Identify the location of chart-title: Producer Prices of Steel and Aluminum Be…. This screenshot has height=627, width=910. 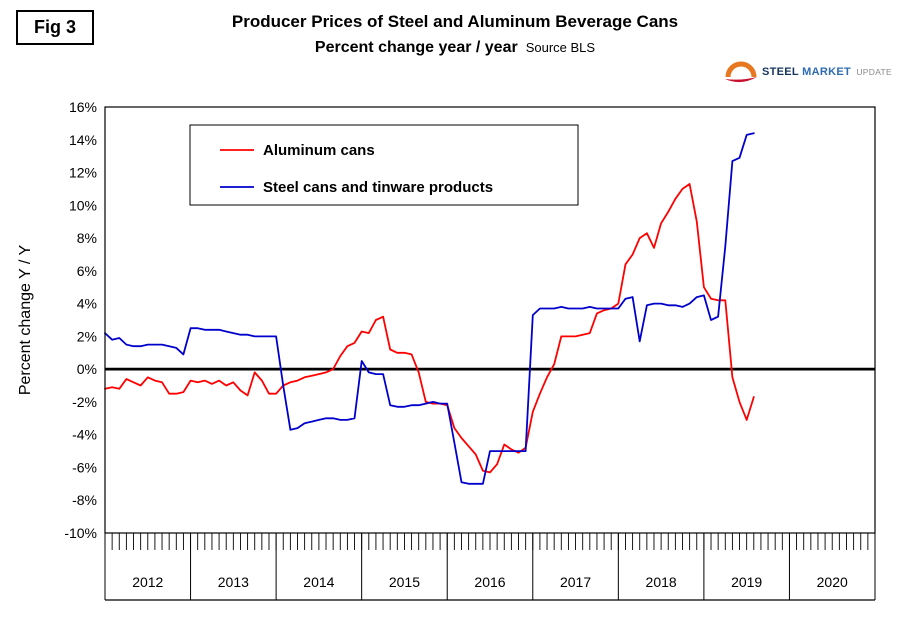
(455, 21).